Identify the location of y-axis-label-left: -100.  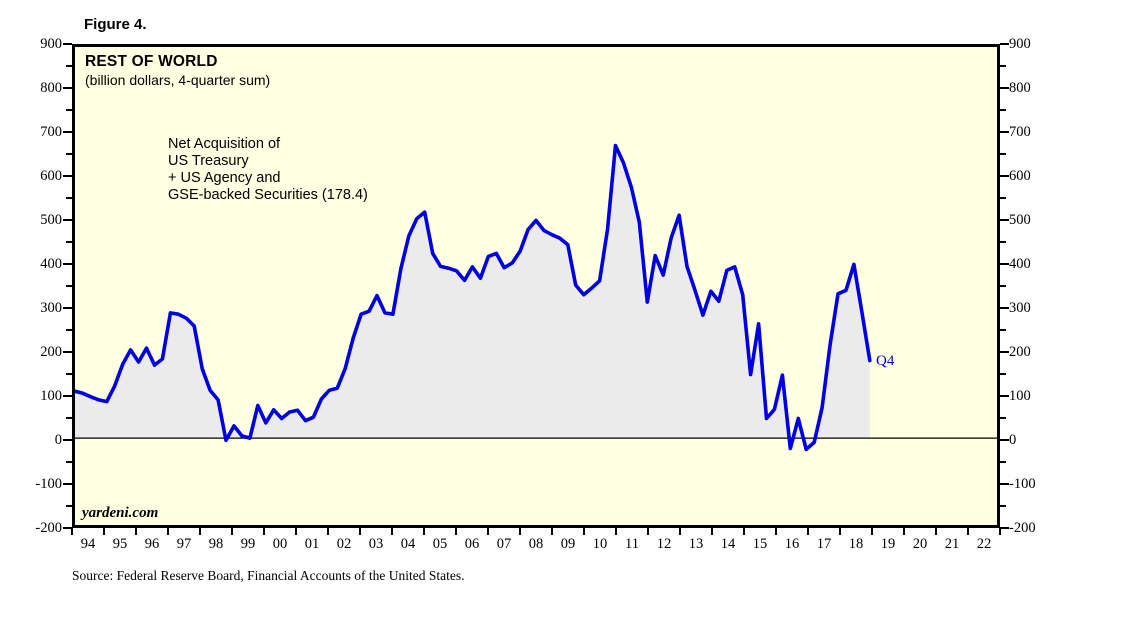
(48, 484).